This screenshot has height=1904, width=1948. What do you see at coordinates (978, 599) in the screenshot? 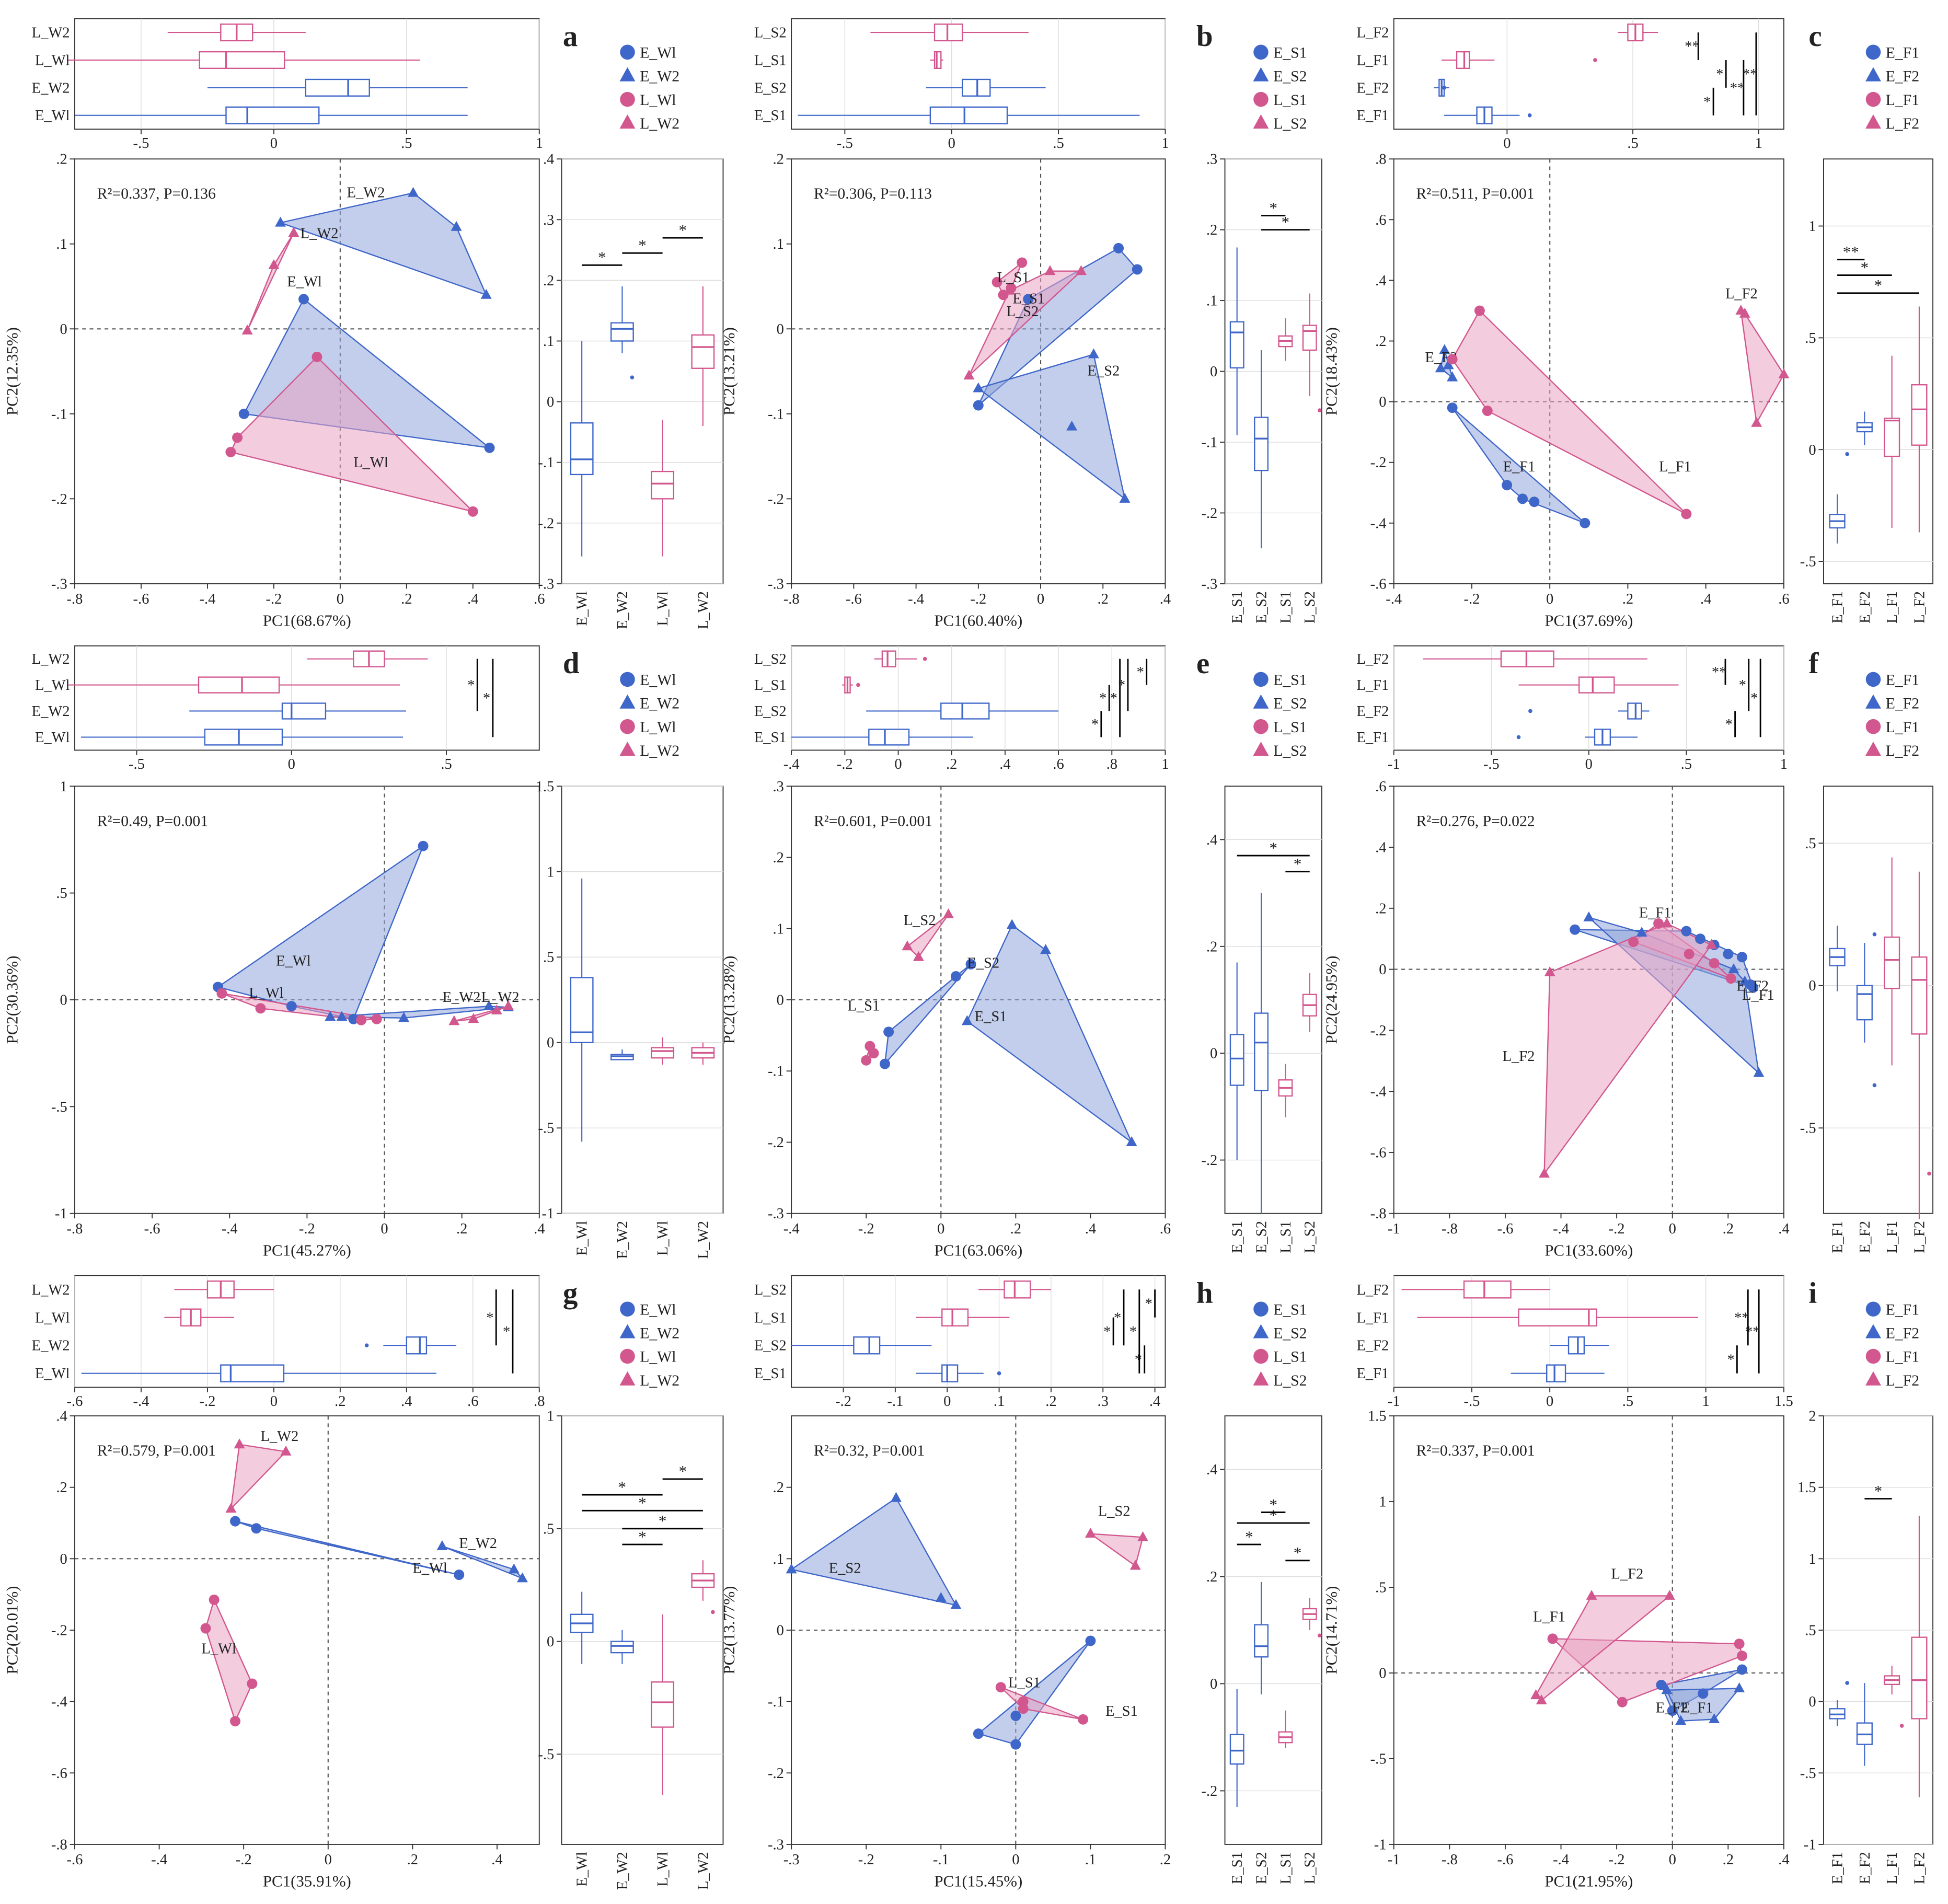
I see `x-tick-label: -.2` at bounding box center [978, 599].